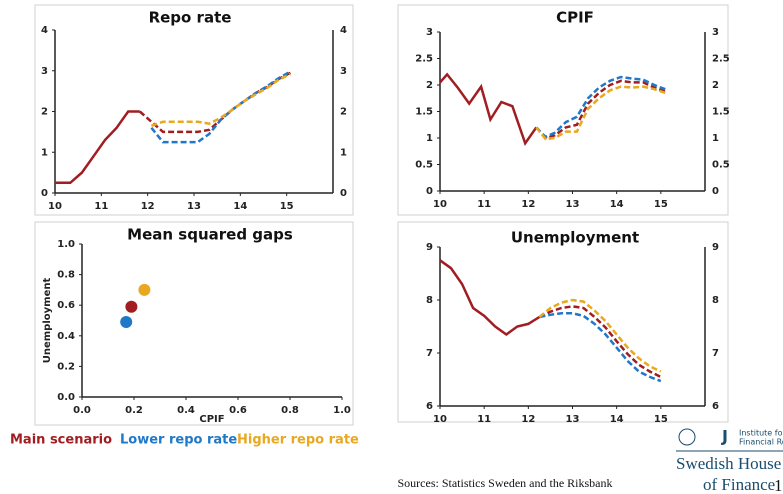  What do you see at coordinates (728, 463) in the screenshot?
I see `brand: Swedish House` at bounding box center [728, 463].